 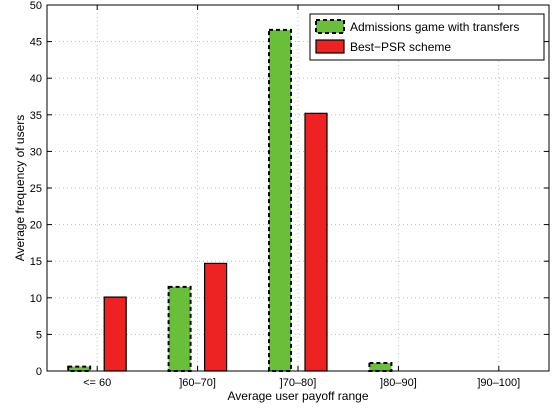 I want to click on y-tick-label: 15, so click(x=36, y=262).